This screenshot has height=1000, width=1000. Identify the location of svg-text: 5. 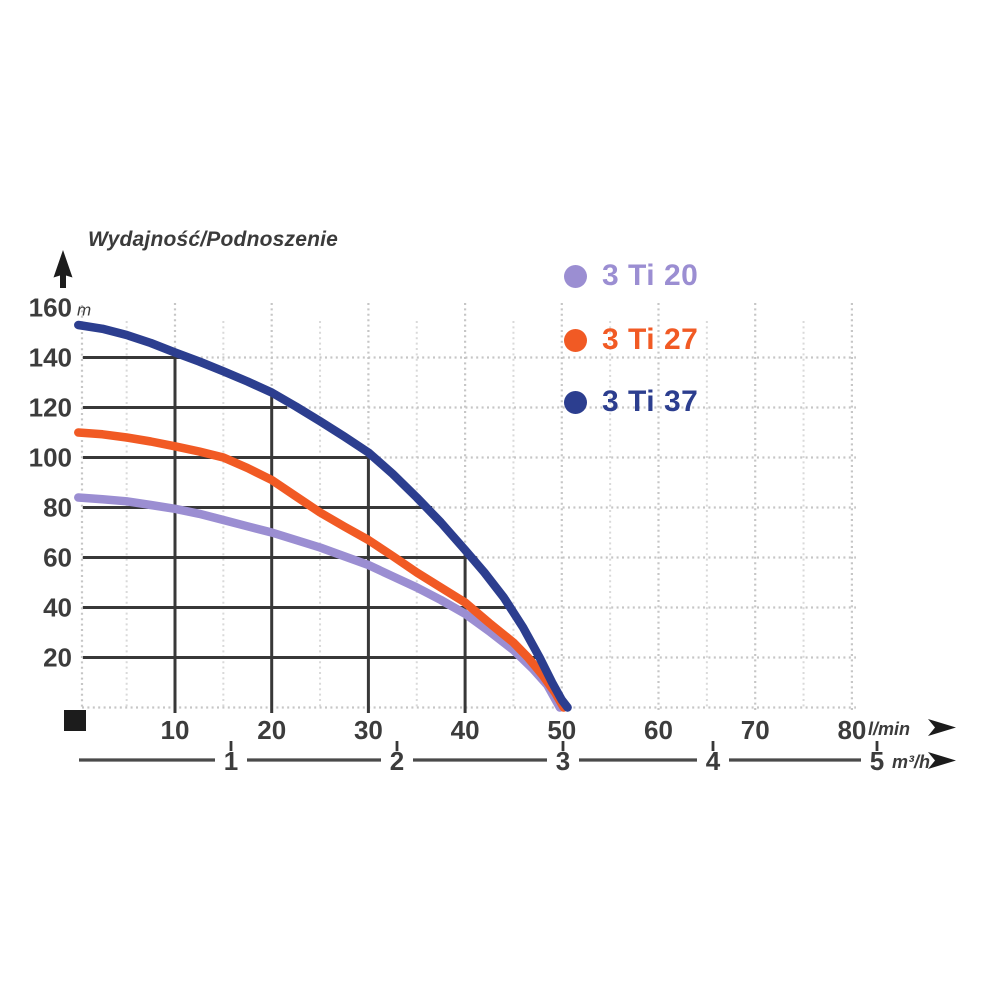
(877, 761).